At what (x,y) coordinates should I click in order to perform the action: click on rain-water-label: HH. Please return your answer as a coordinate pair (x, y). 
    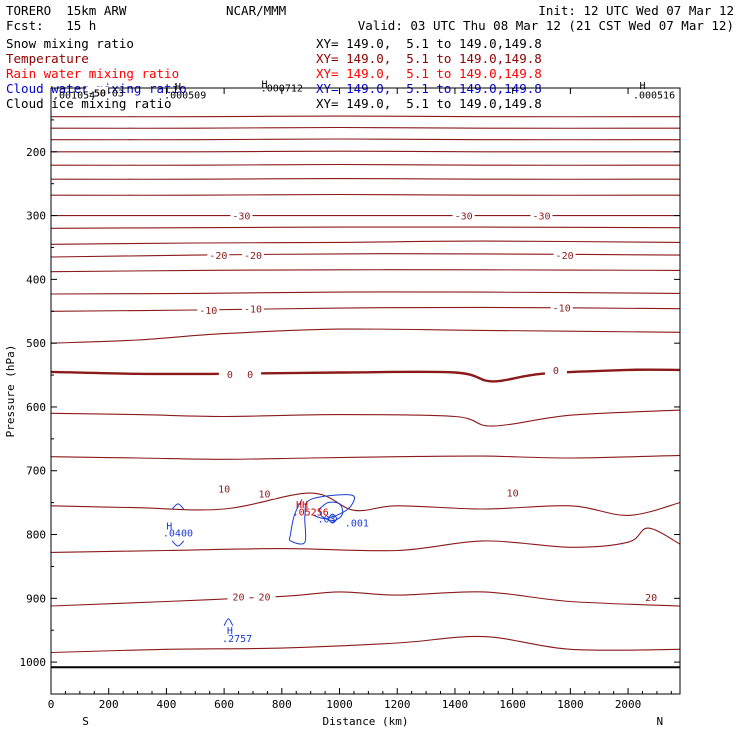
    Looking at the image, I should click on (302, 505).